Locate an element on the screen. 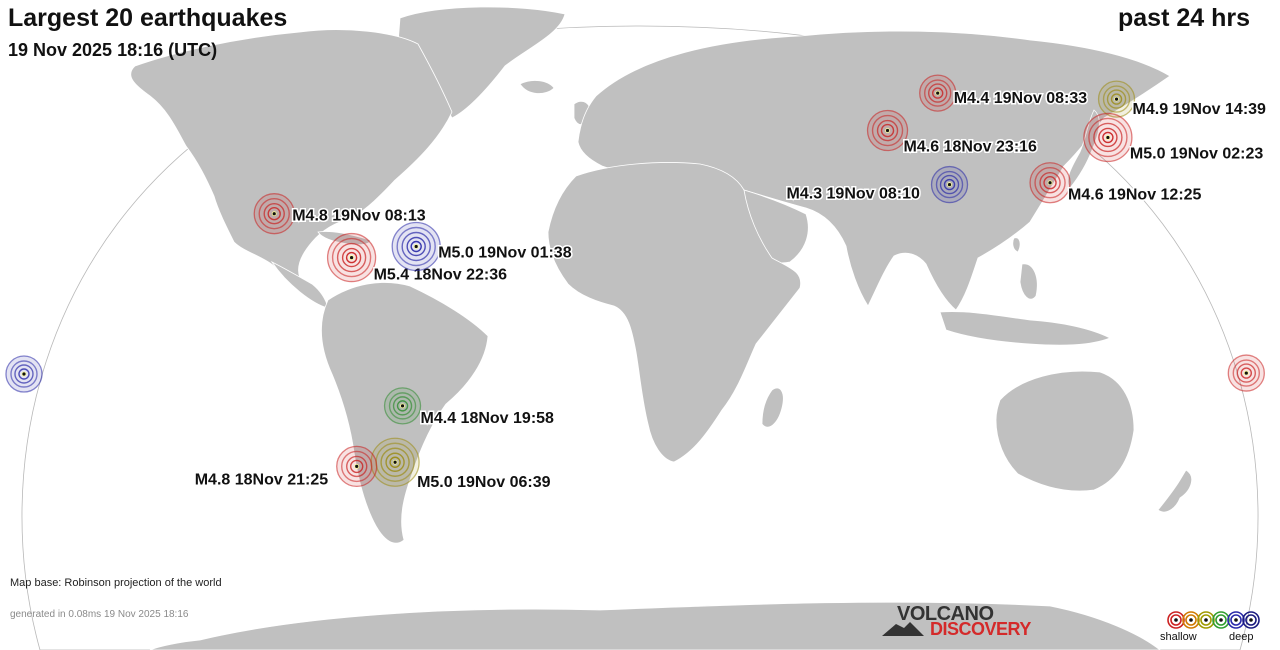 Image resolution: width=1280 pixels, height=650 pixels. logo-text-volcano: VOLCANO is located at coordinates (945, 614).